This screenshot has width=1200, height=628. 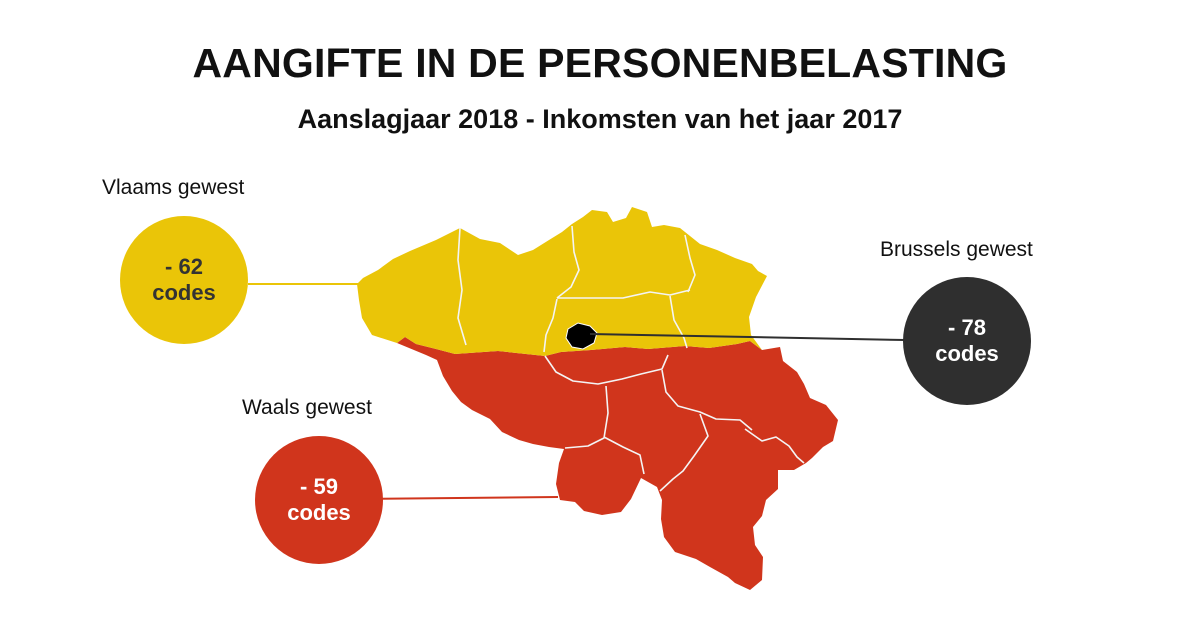 I want to click on flanders-value: - 62, so click(x=184, y=266).